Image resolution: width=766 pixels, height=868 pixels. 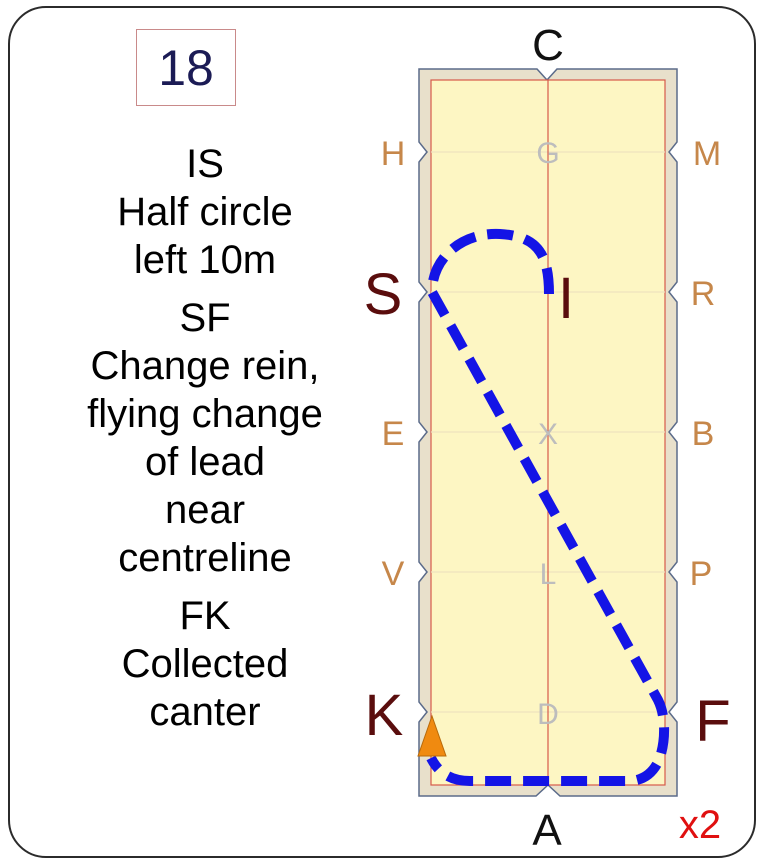 I want to click on instruction-fk: FK Collected canter, so click(x=205, y=664).